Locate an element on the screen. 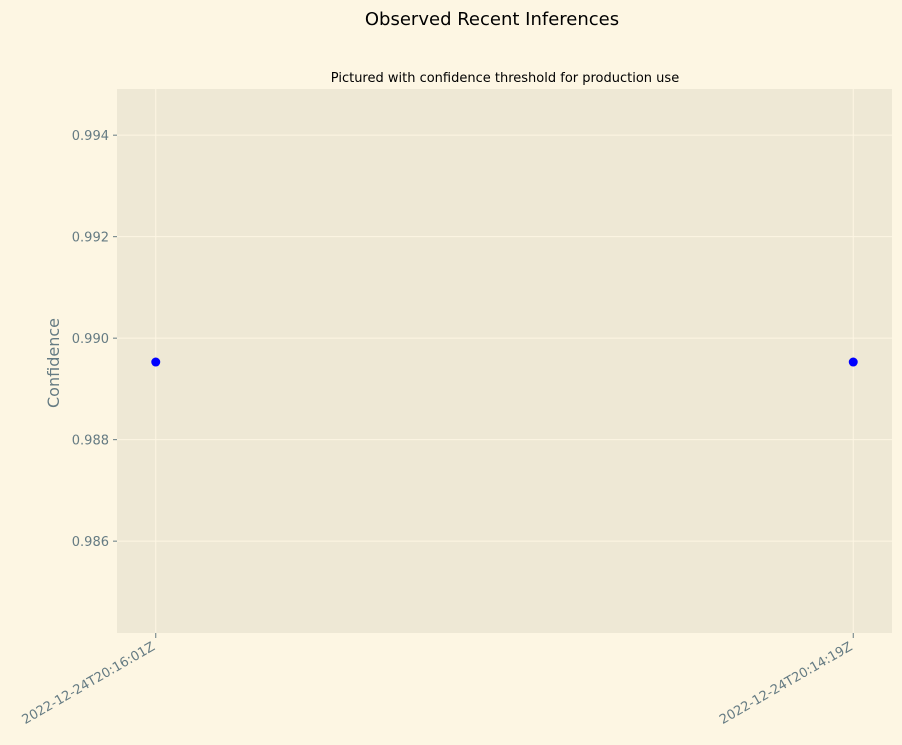 Image resolution: width=902 pixels, height=745 pixels. x-tick-label: 2022-12-24T20:16:01Z is located at coordinates (89, 683).